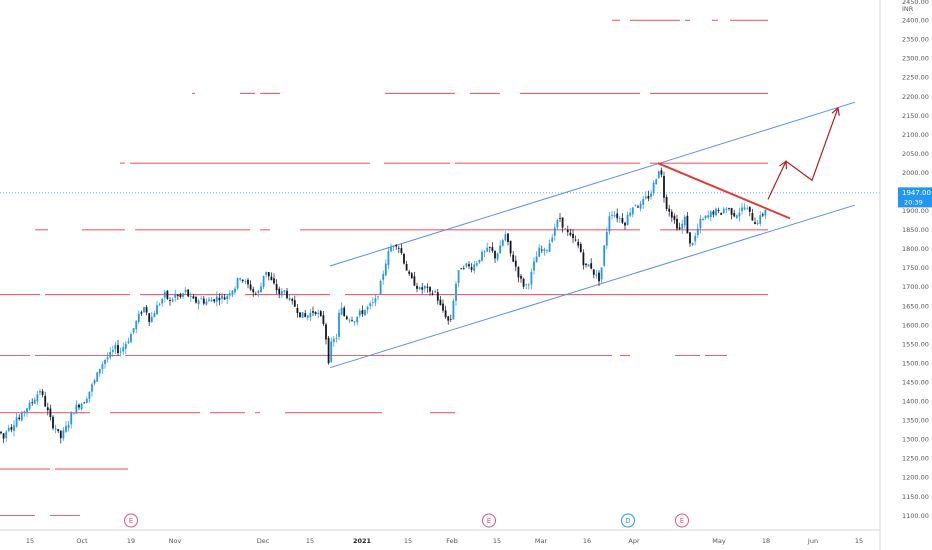 The image size is (932, 550). Describe the element at coordinates (131, 520) in the screenshot. I see `event-marker-E-0: E` at that location.